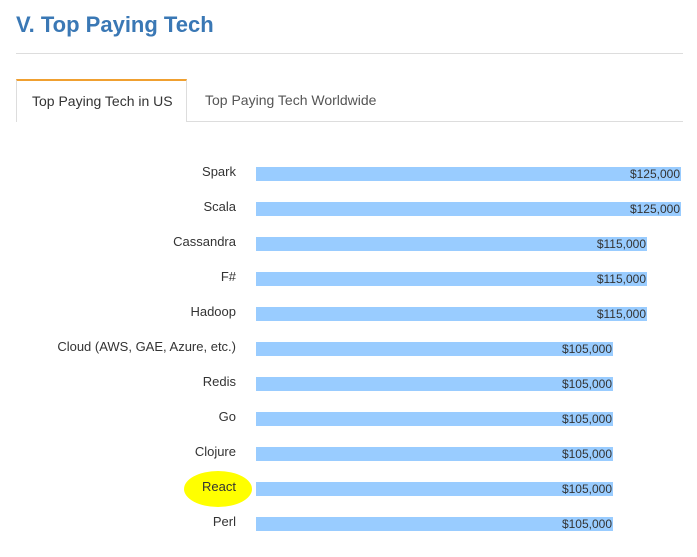  What do you see at coordinates (219, 486) in the screenshot?
I see `category-label: React` at bounding box center [219, 486].